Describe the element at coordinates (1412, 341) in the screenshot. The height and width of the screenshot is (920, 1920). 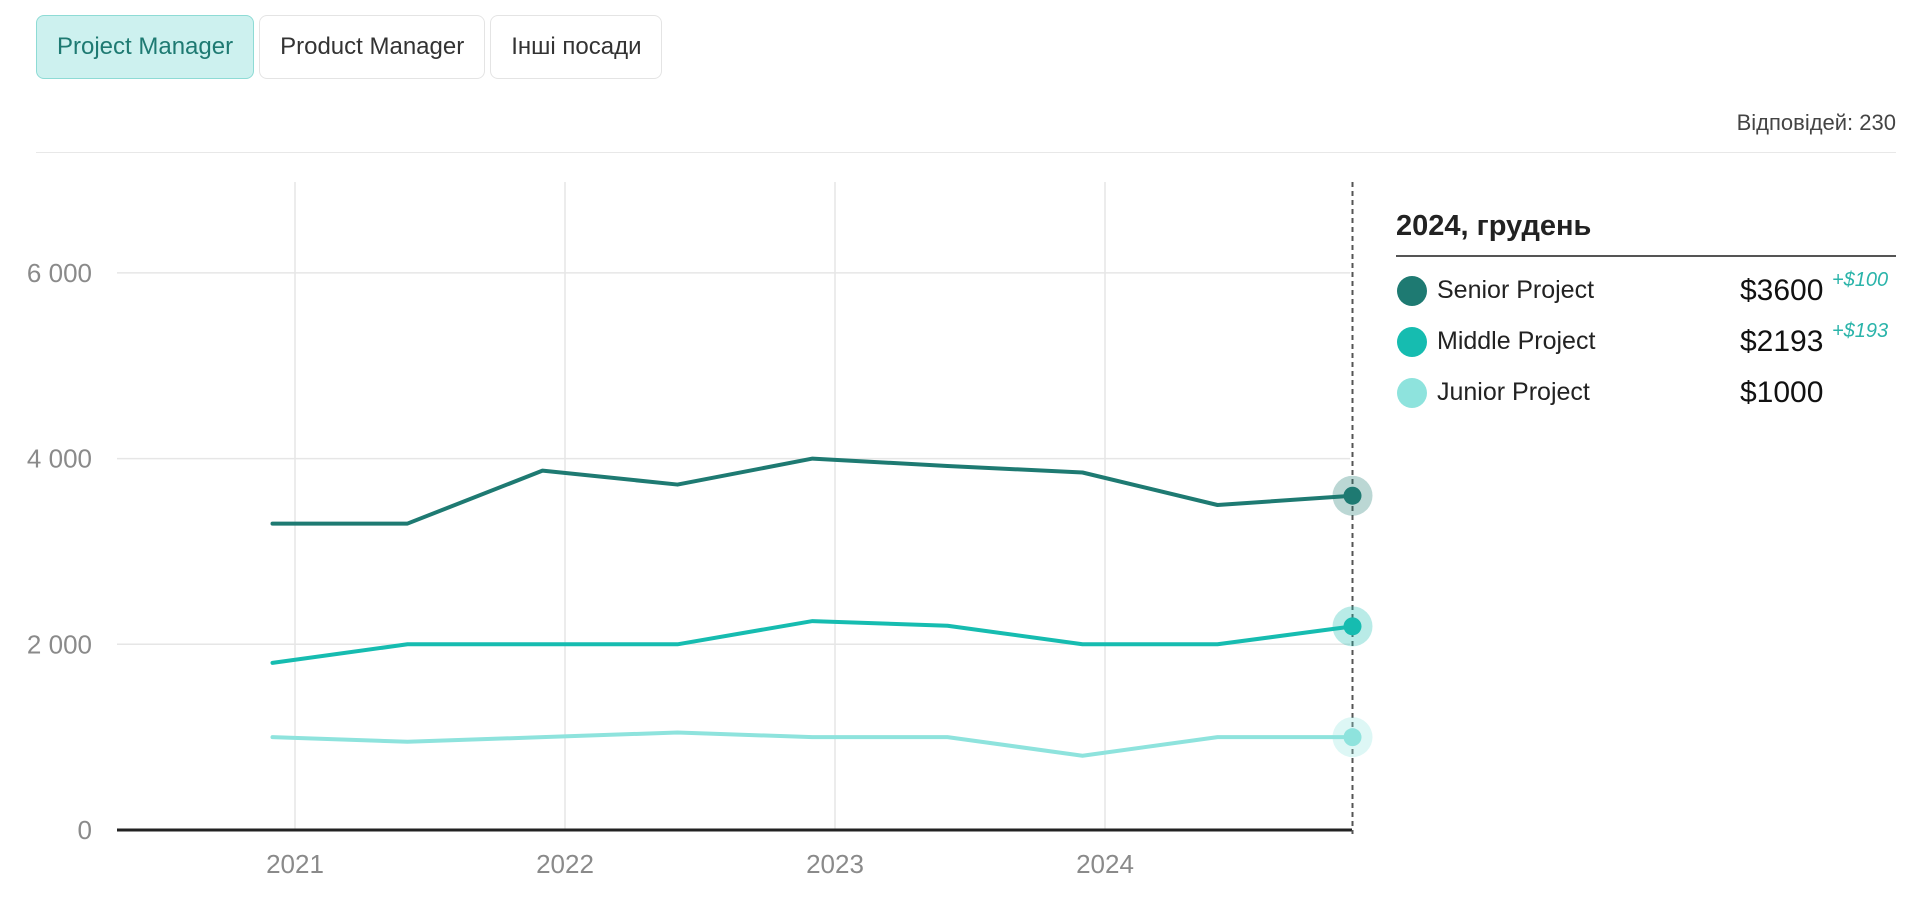
I see `legend-dot-middle` at that location.